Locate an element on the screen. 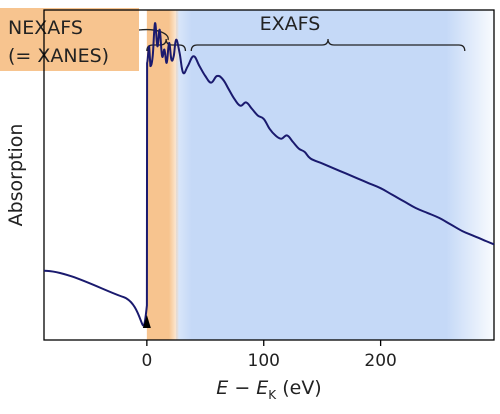  edge-arrow-icon is located at coordinates (146, 321).